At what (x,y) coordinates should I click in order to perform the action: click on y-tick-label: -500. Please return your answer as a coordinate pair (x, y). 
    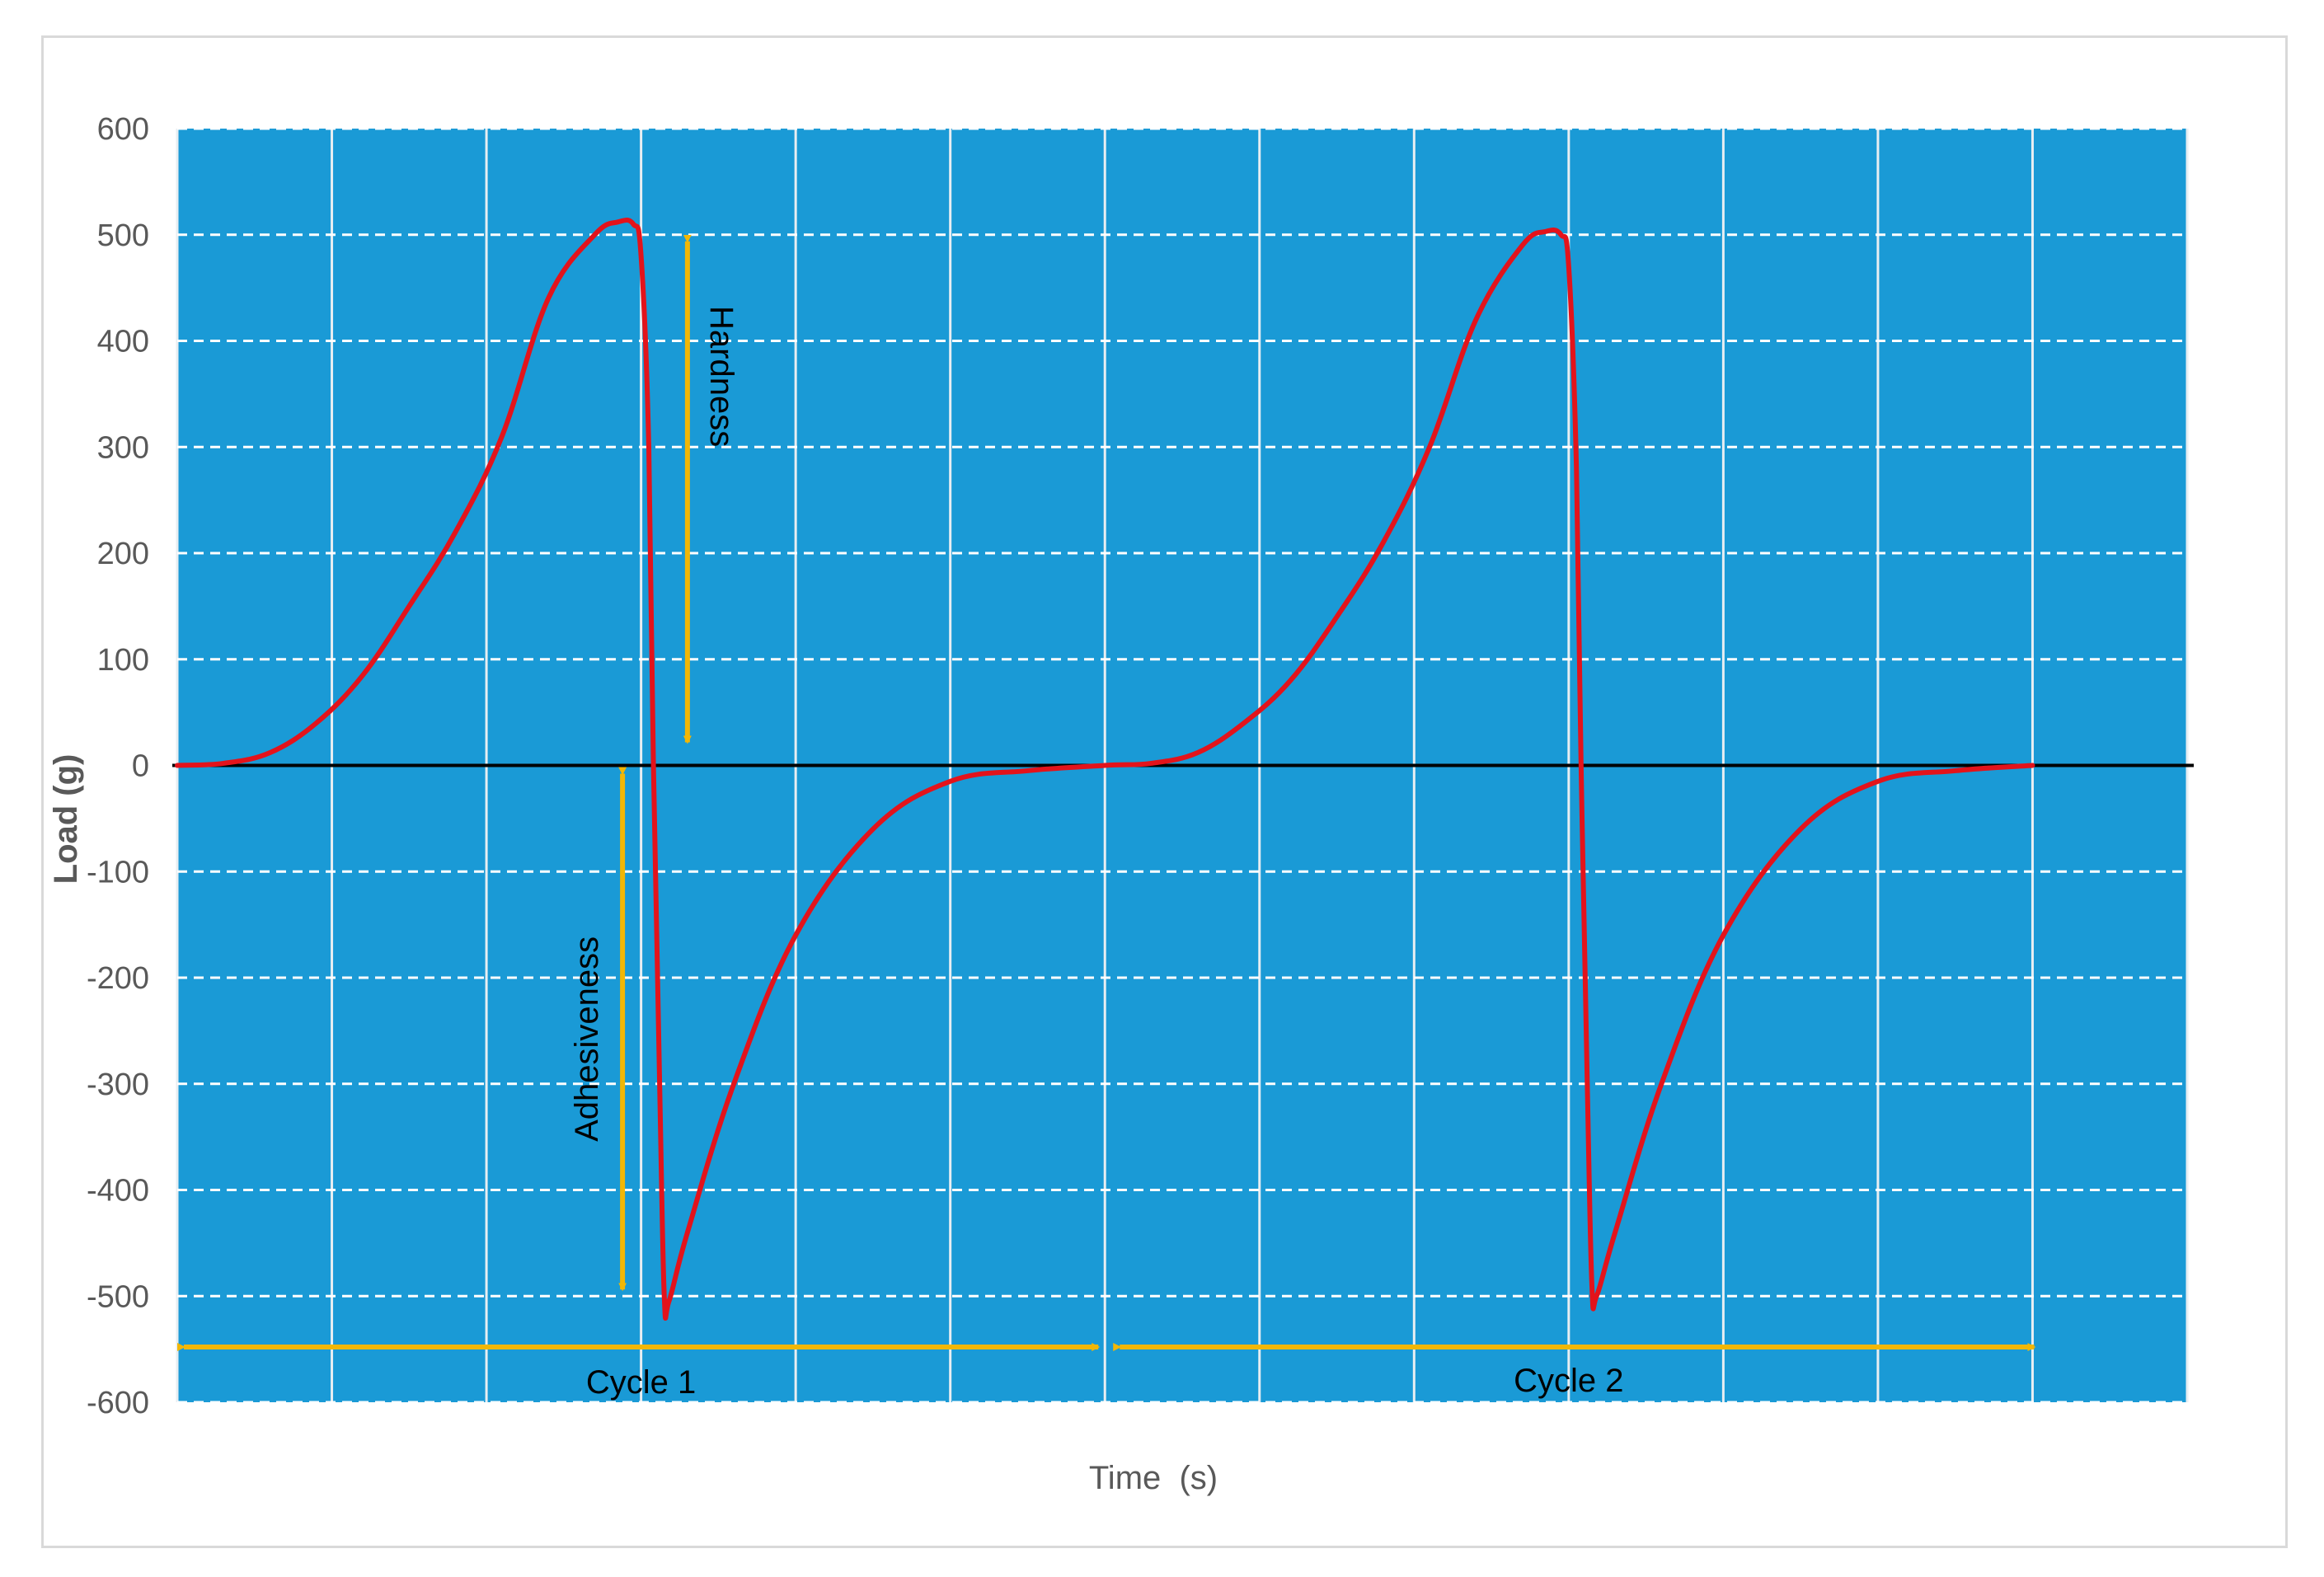
    Looking at the image, I should click on (118, 1296).